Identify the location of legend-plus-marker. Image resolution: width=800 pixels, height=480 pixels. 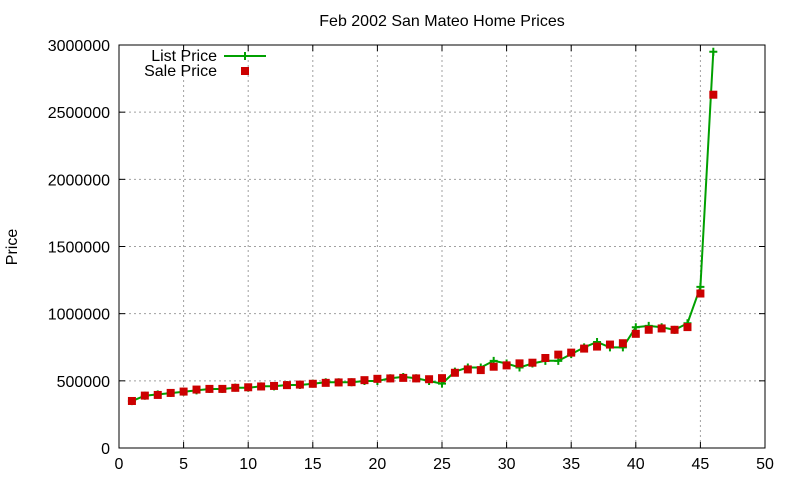
(245, 56).